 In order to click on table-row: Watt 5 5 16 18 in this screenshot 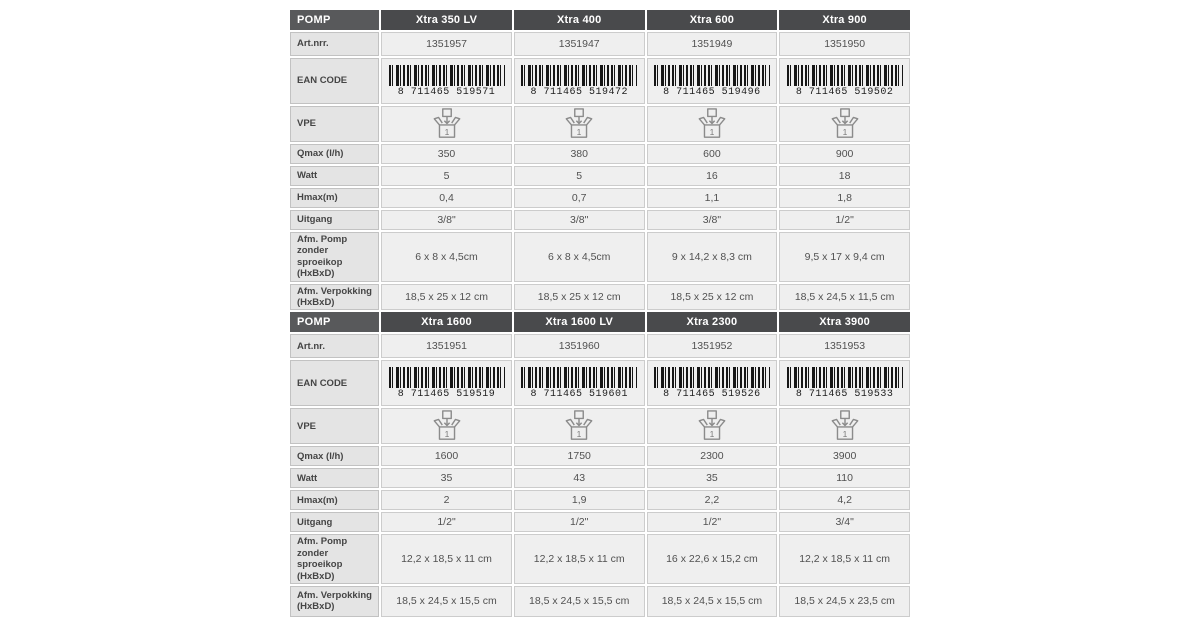, I will do `click(600, 176)`.